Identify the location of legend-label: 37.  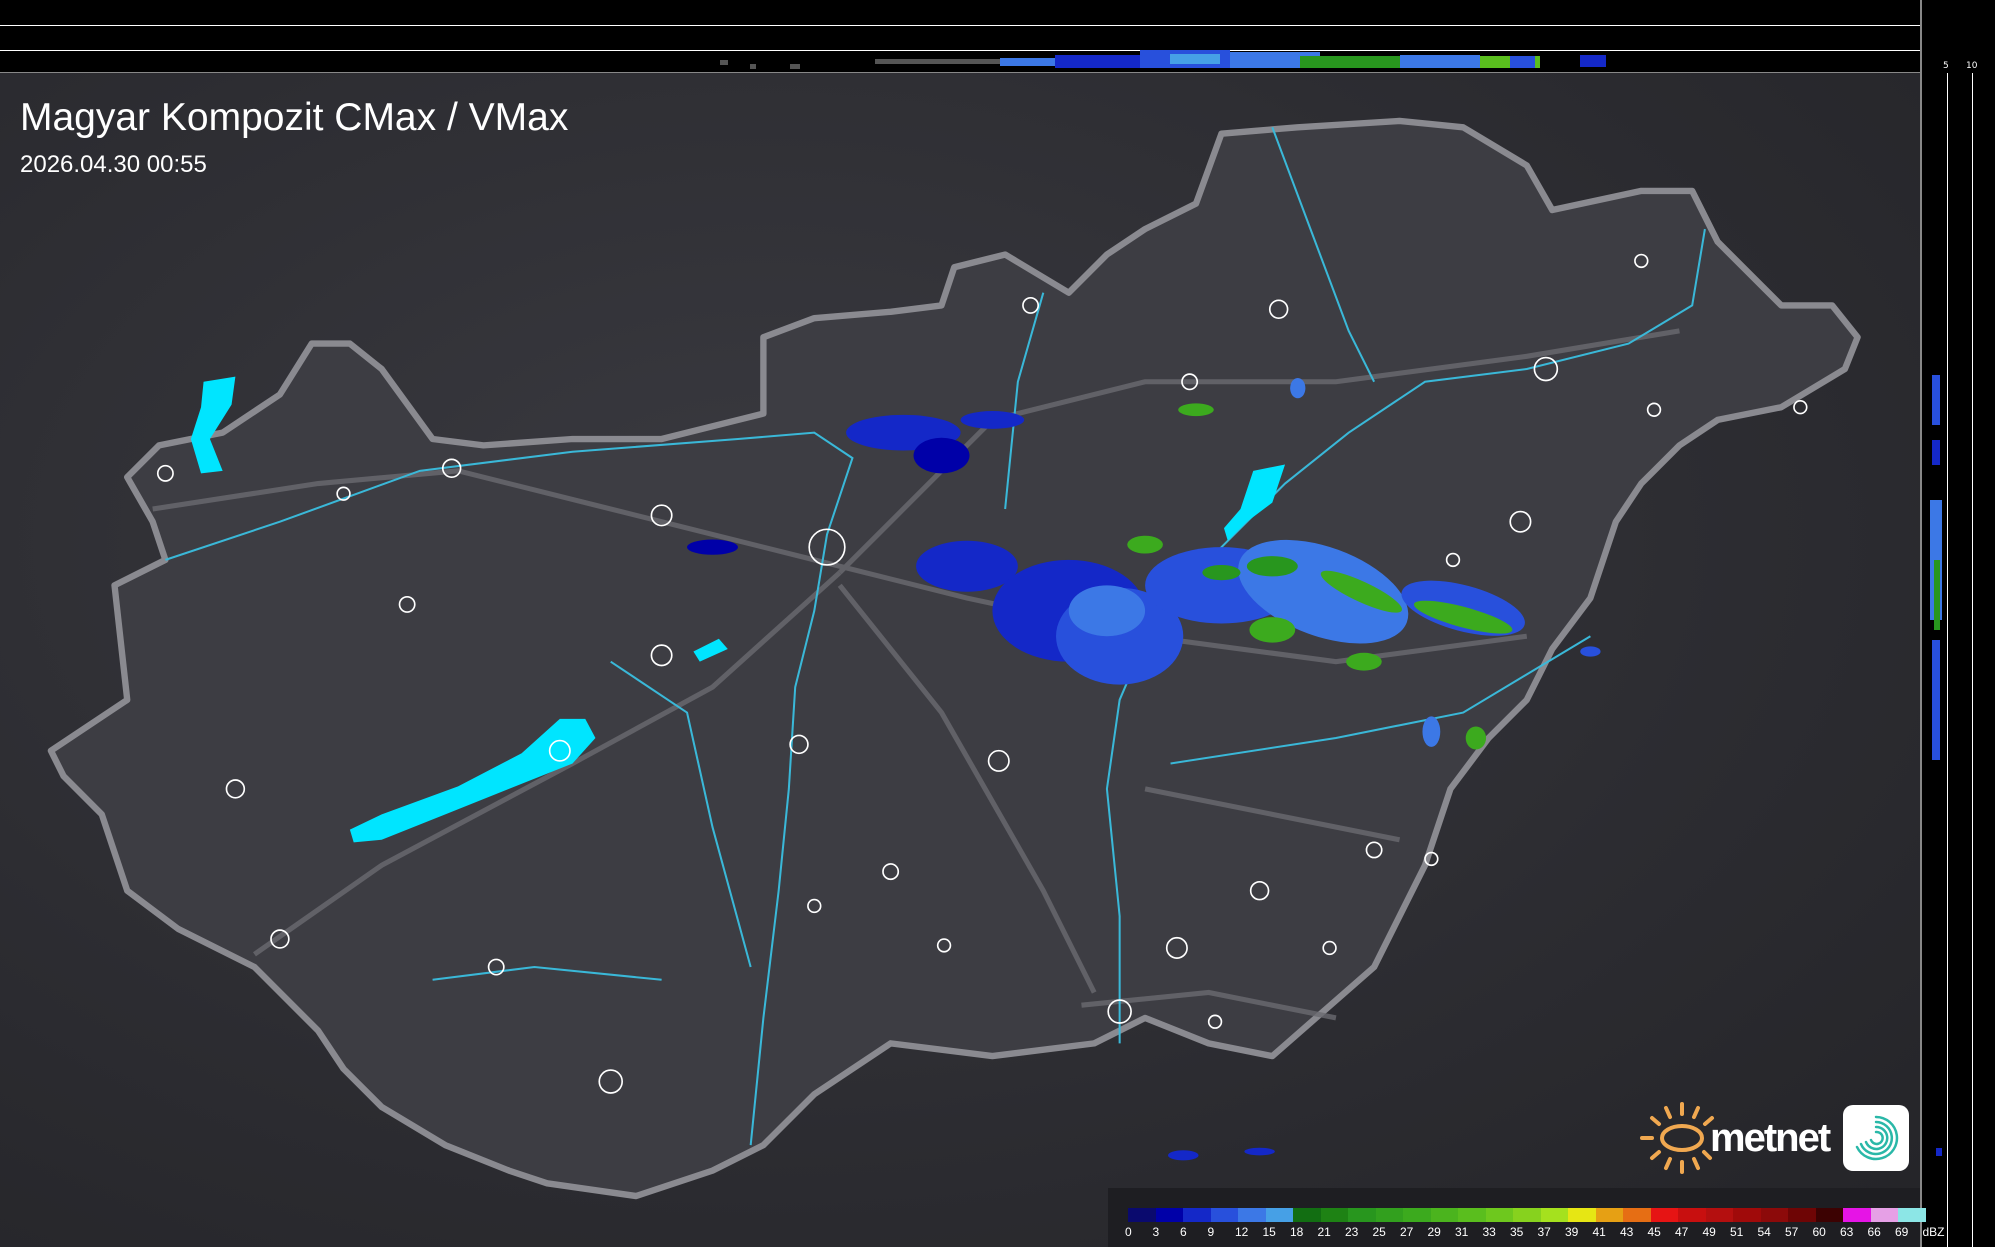
(1544, 1232).